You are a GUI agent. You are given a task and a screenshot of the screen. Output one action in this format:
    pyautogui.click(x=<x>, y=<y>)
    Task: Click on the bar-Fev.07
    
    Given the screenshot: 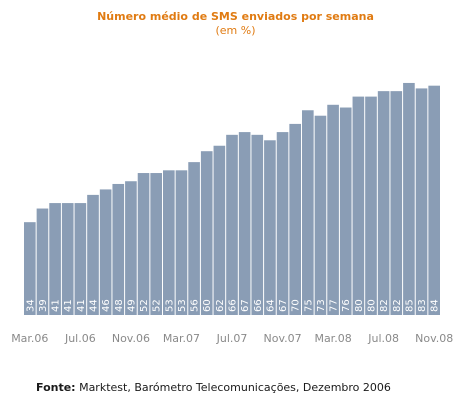 What is the action you would take?
    pyautogui.click(x=169, y=242)
    